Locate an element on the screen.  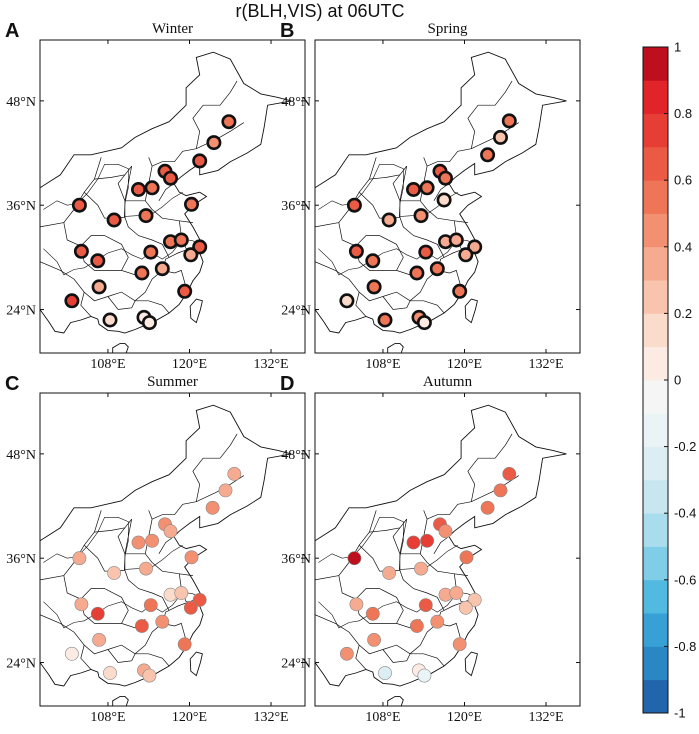
y-tick-label: 48°N is located at coordinates (296, 455).